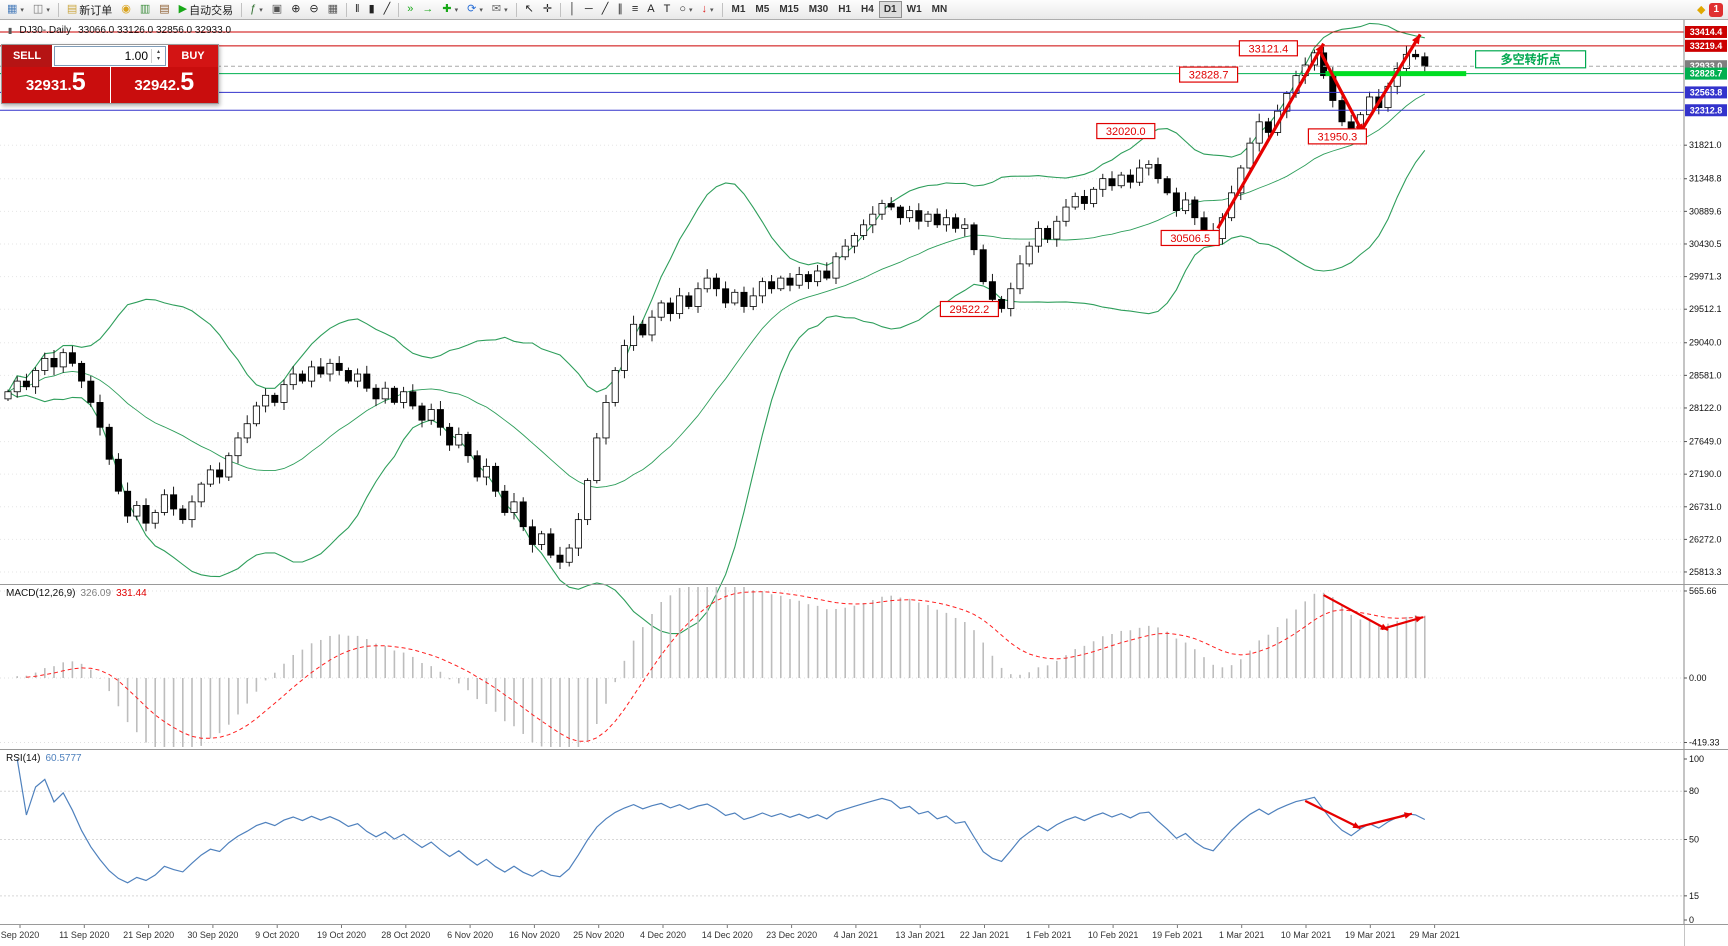 The height and width of the screenshot is (946, 1728). Describe the element at coordinates (333, 9) in the screenshot. I see `tile-windows-button: ▦` at that location.